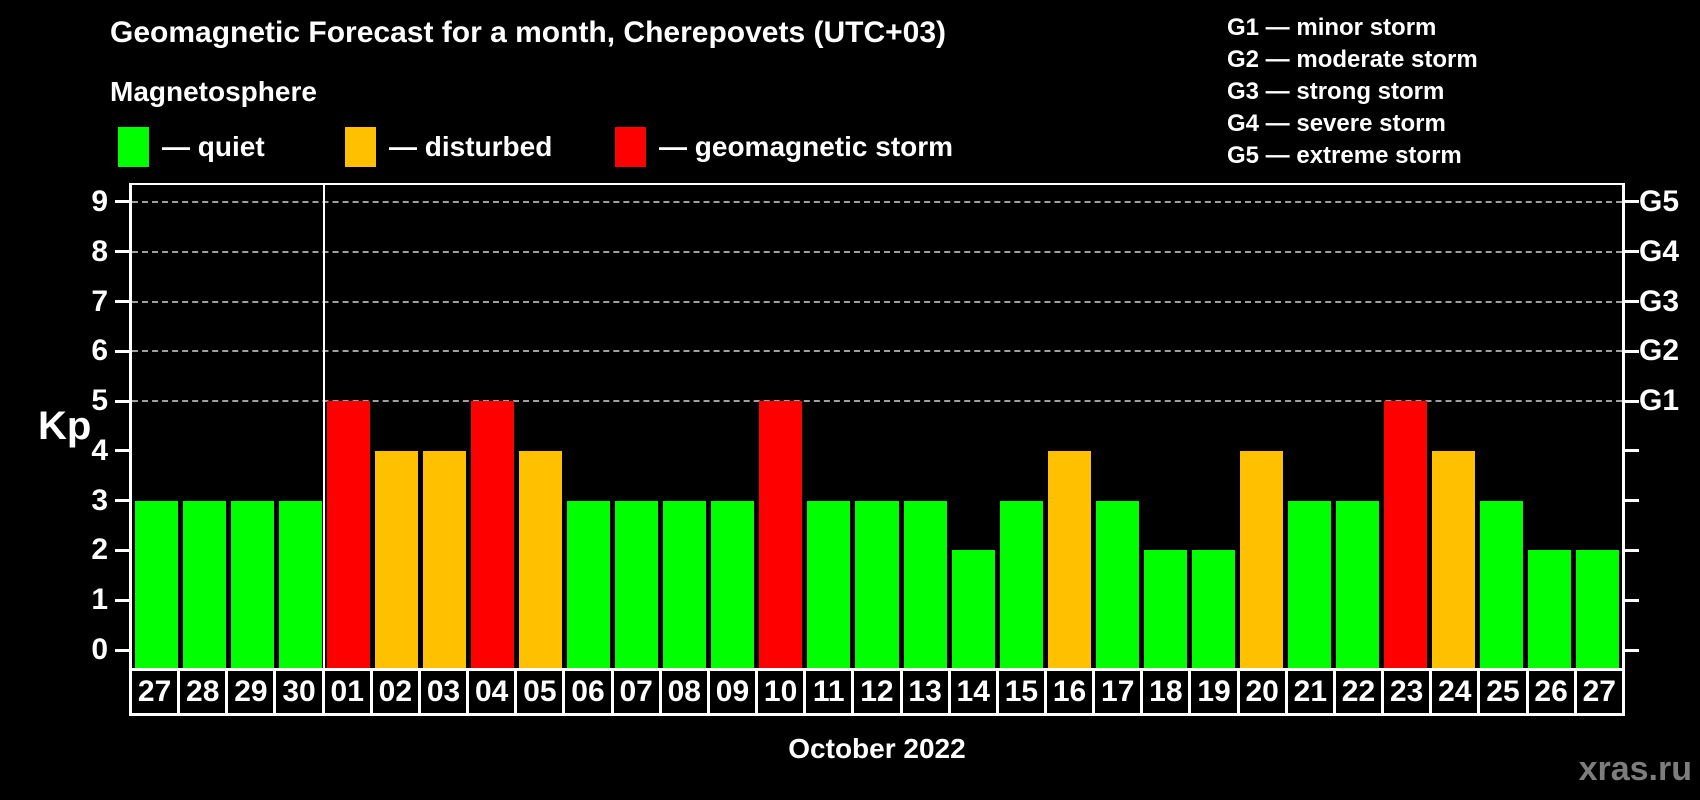  Describe the element at coordinates (1336, 123) in the screenshot. I see `g-legend-line-4: G4 — severe storm` at that location.